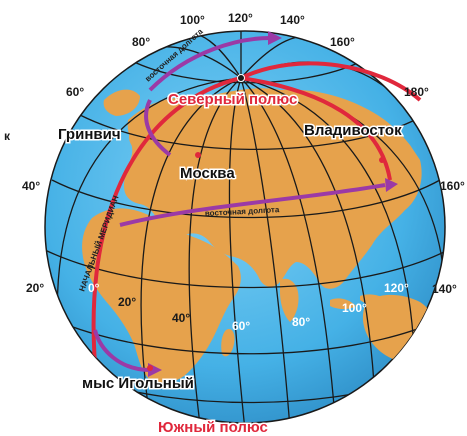  Describe the element at coordinates (301, 322) in the screenshot. I see `deg-label-eq-80: 80°` at that location.